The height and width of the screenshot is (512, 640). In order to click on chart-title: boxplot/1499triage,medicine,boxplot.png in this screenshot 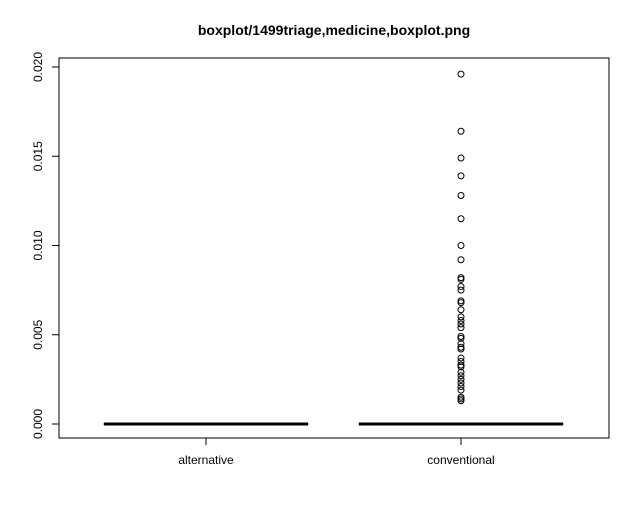, I will do `click(334, 30)`.